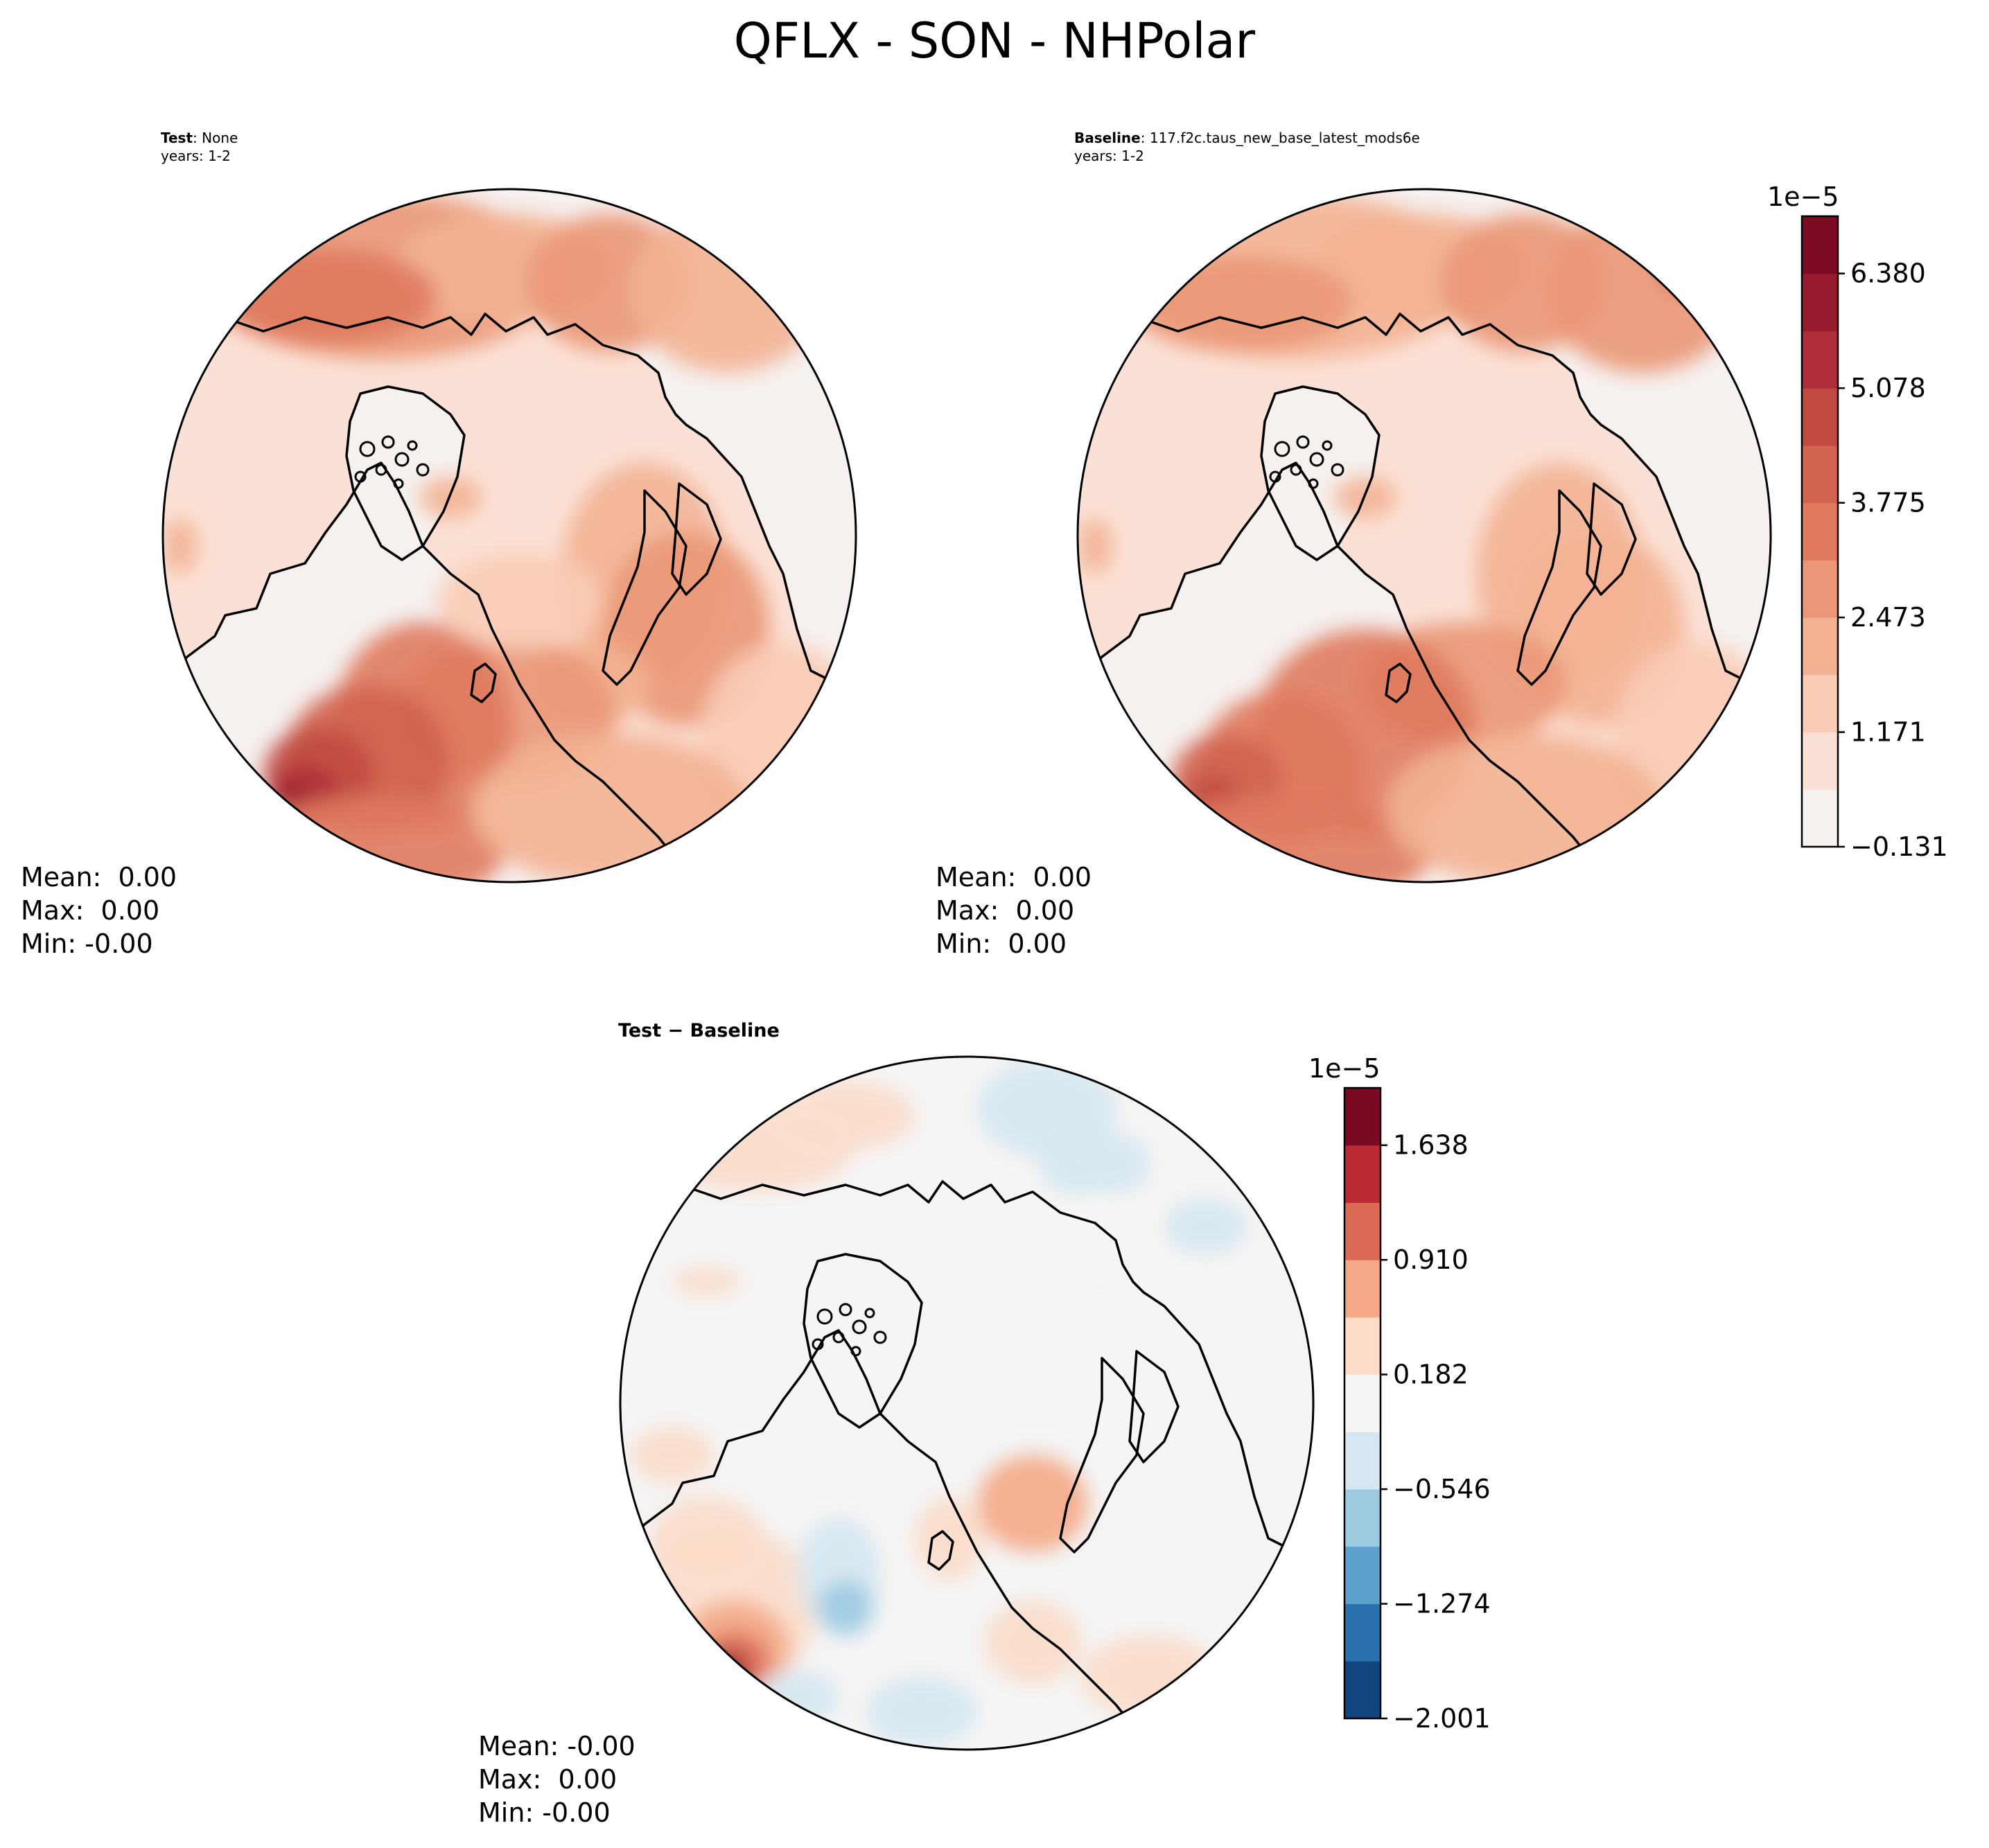 The image size is (1989, 1848). Describe the element at coordinates (1340, 671) in the screenshot. I see `baseline-coastline-namerica` at that location.